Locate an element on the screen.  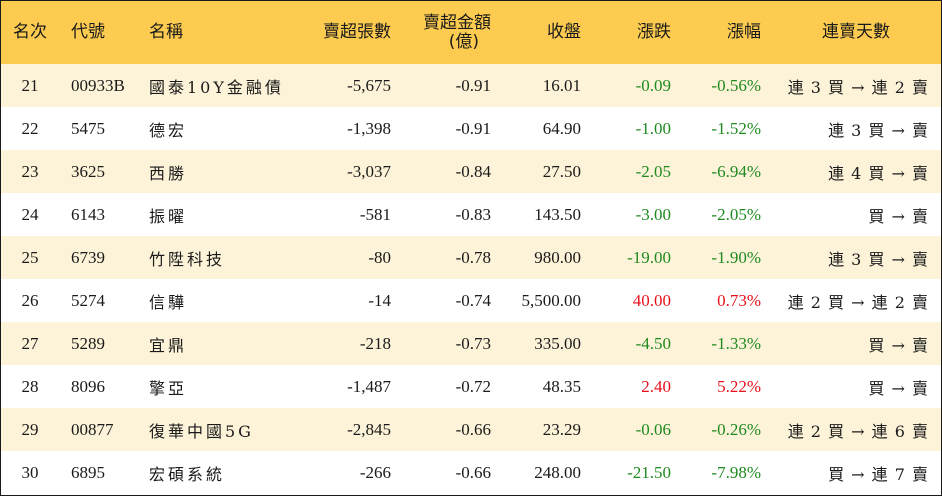
cell-net-sell-shares: -3,037 is located at coordinates (369, 171).